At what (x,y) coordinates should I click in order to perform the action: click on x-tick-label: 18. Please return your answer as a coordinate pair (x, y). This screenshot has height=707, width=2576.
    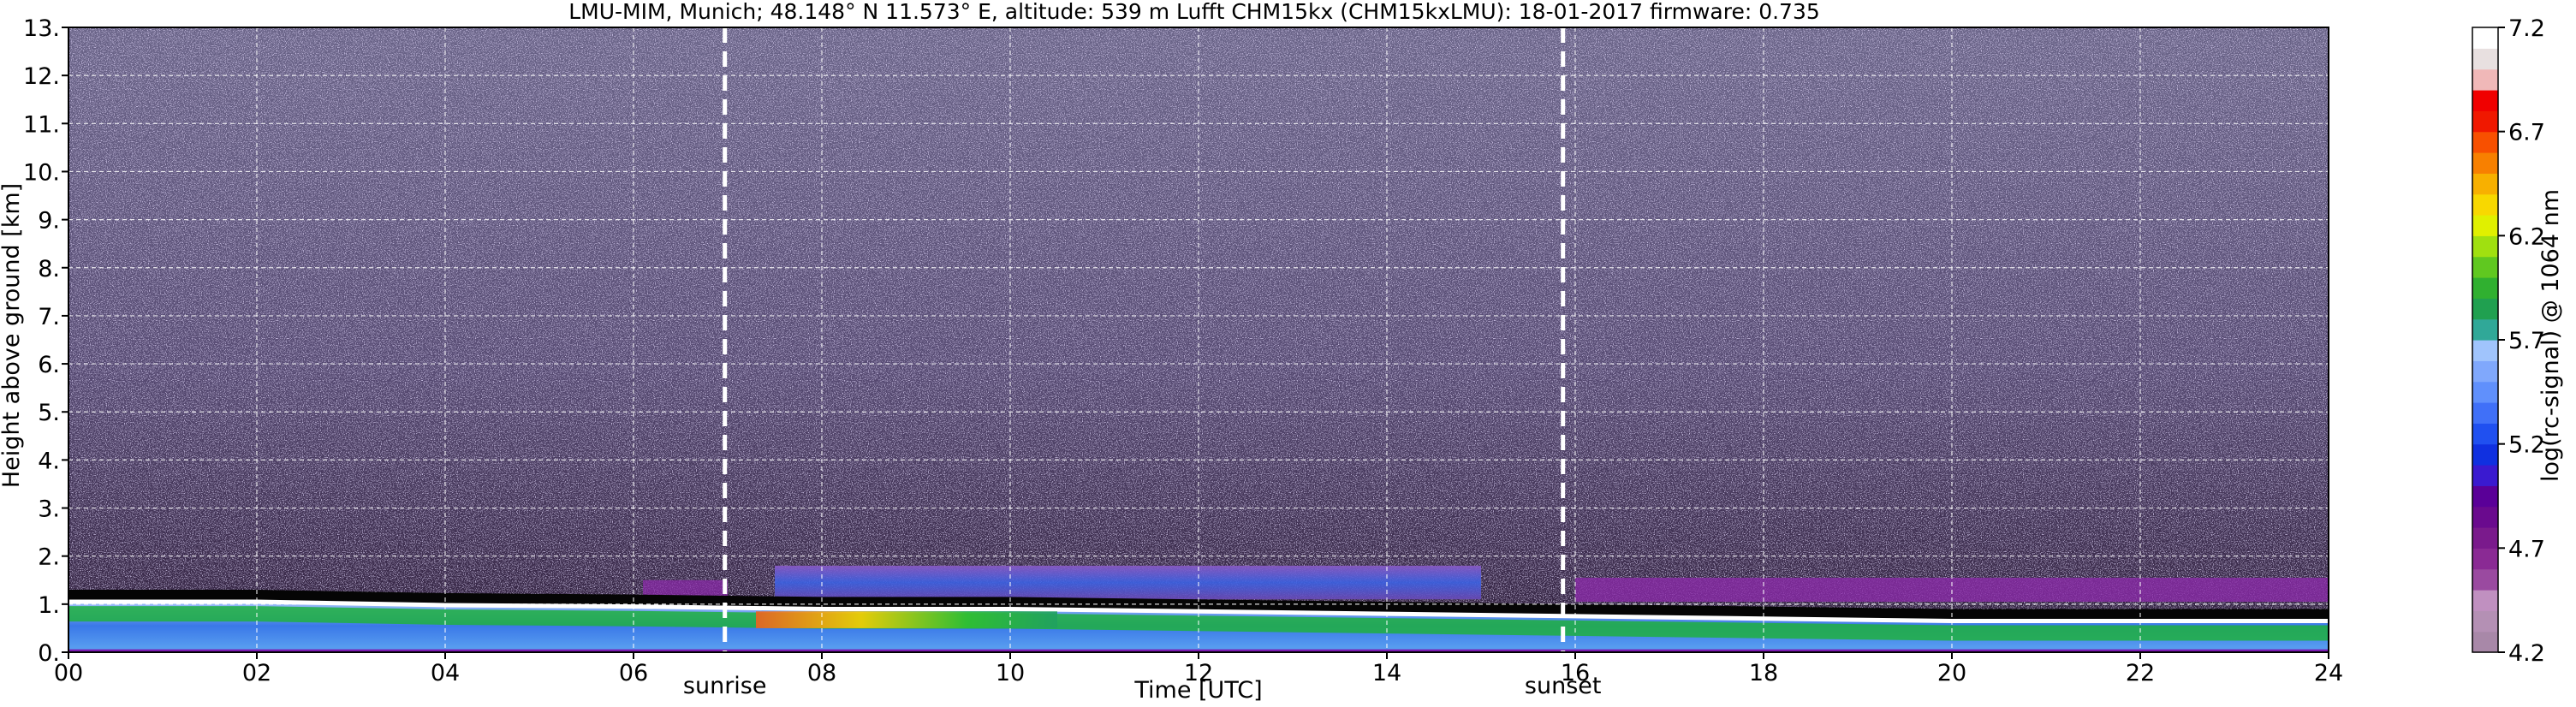
    Looking at the image, I should click on (1764, 673).